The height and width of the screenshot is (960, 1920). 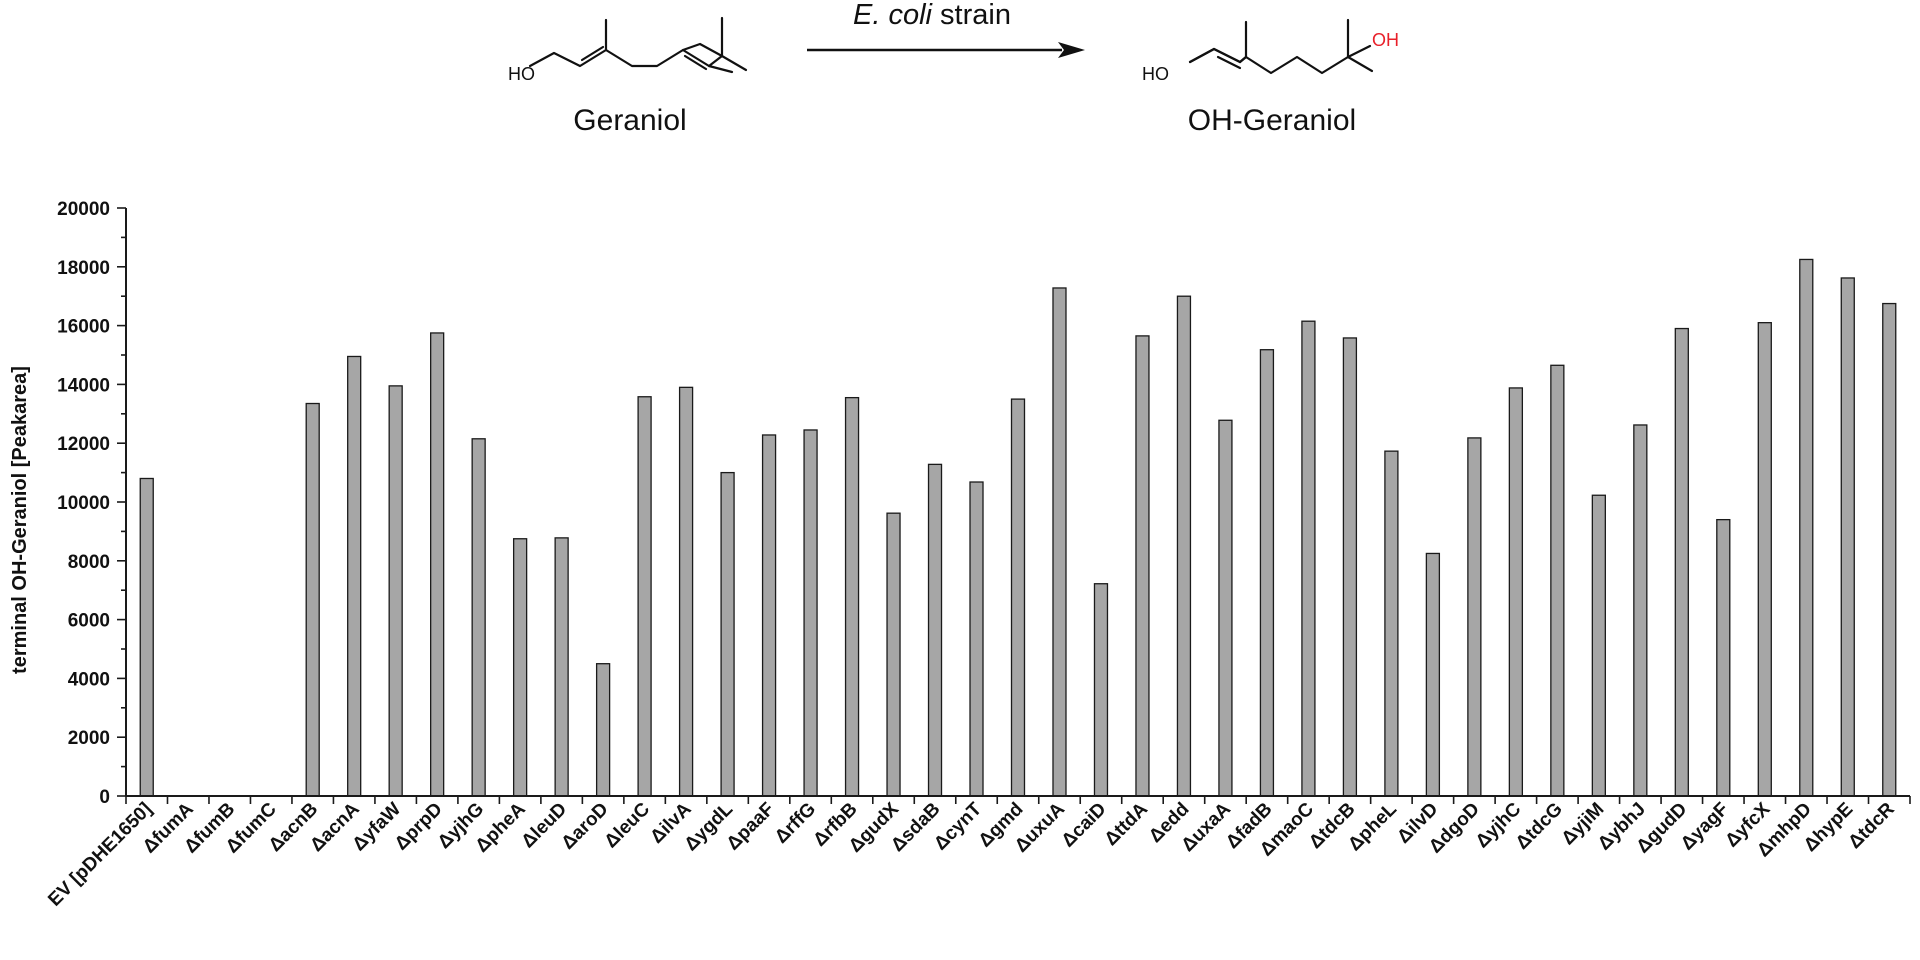 I want to click on x-tick-label: ΔprpD, so click(x=419, y=827).